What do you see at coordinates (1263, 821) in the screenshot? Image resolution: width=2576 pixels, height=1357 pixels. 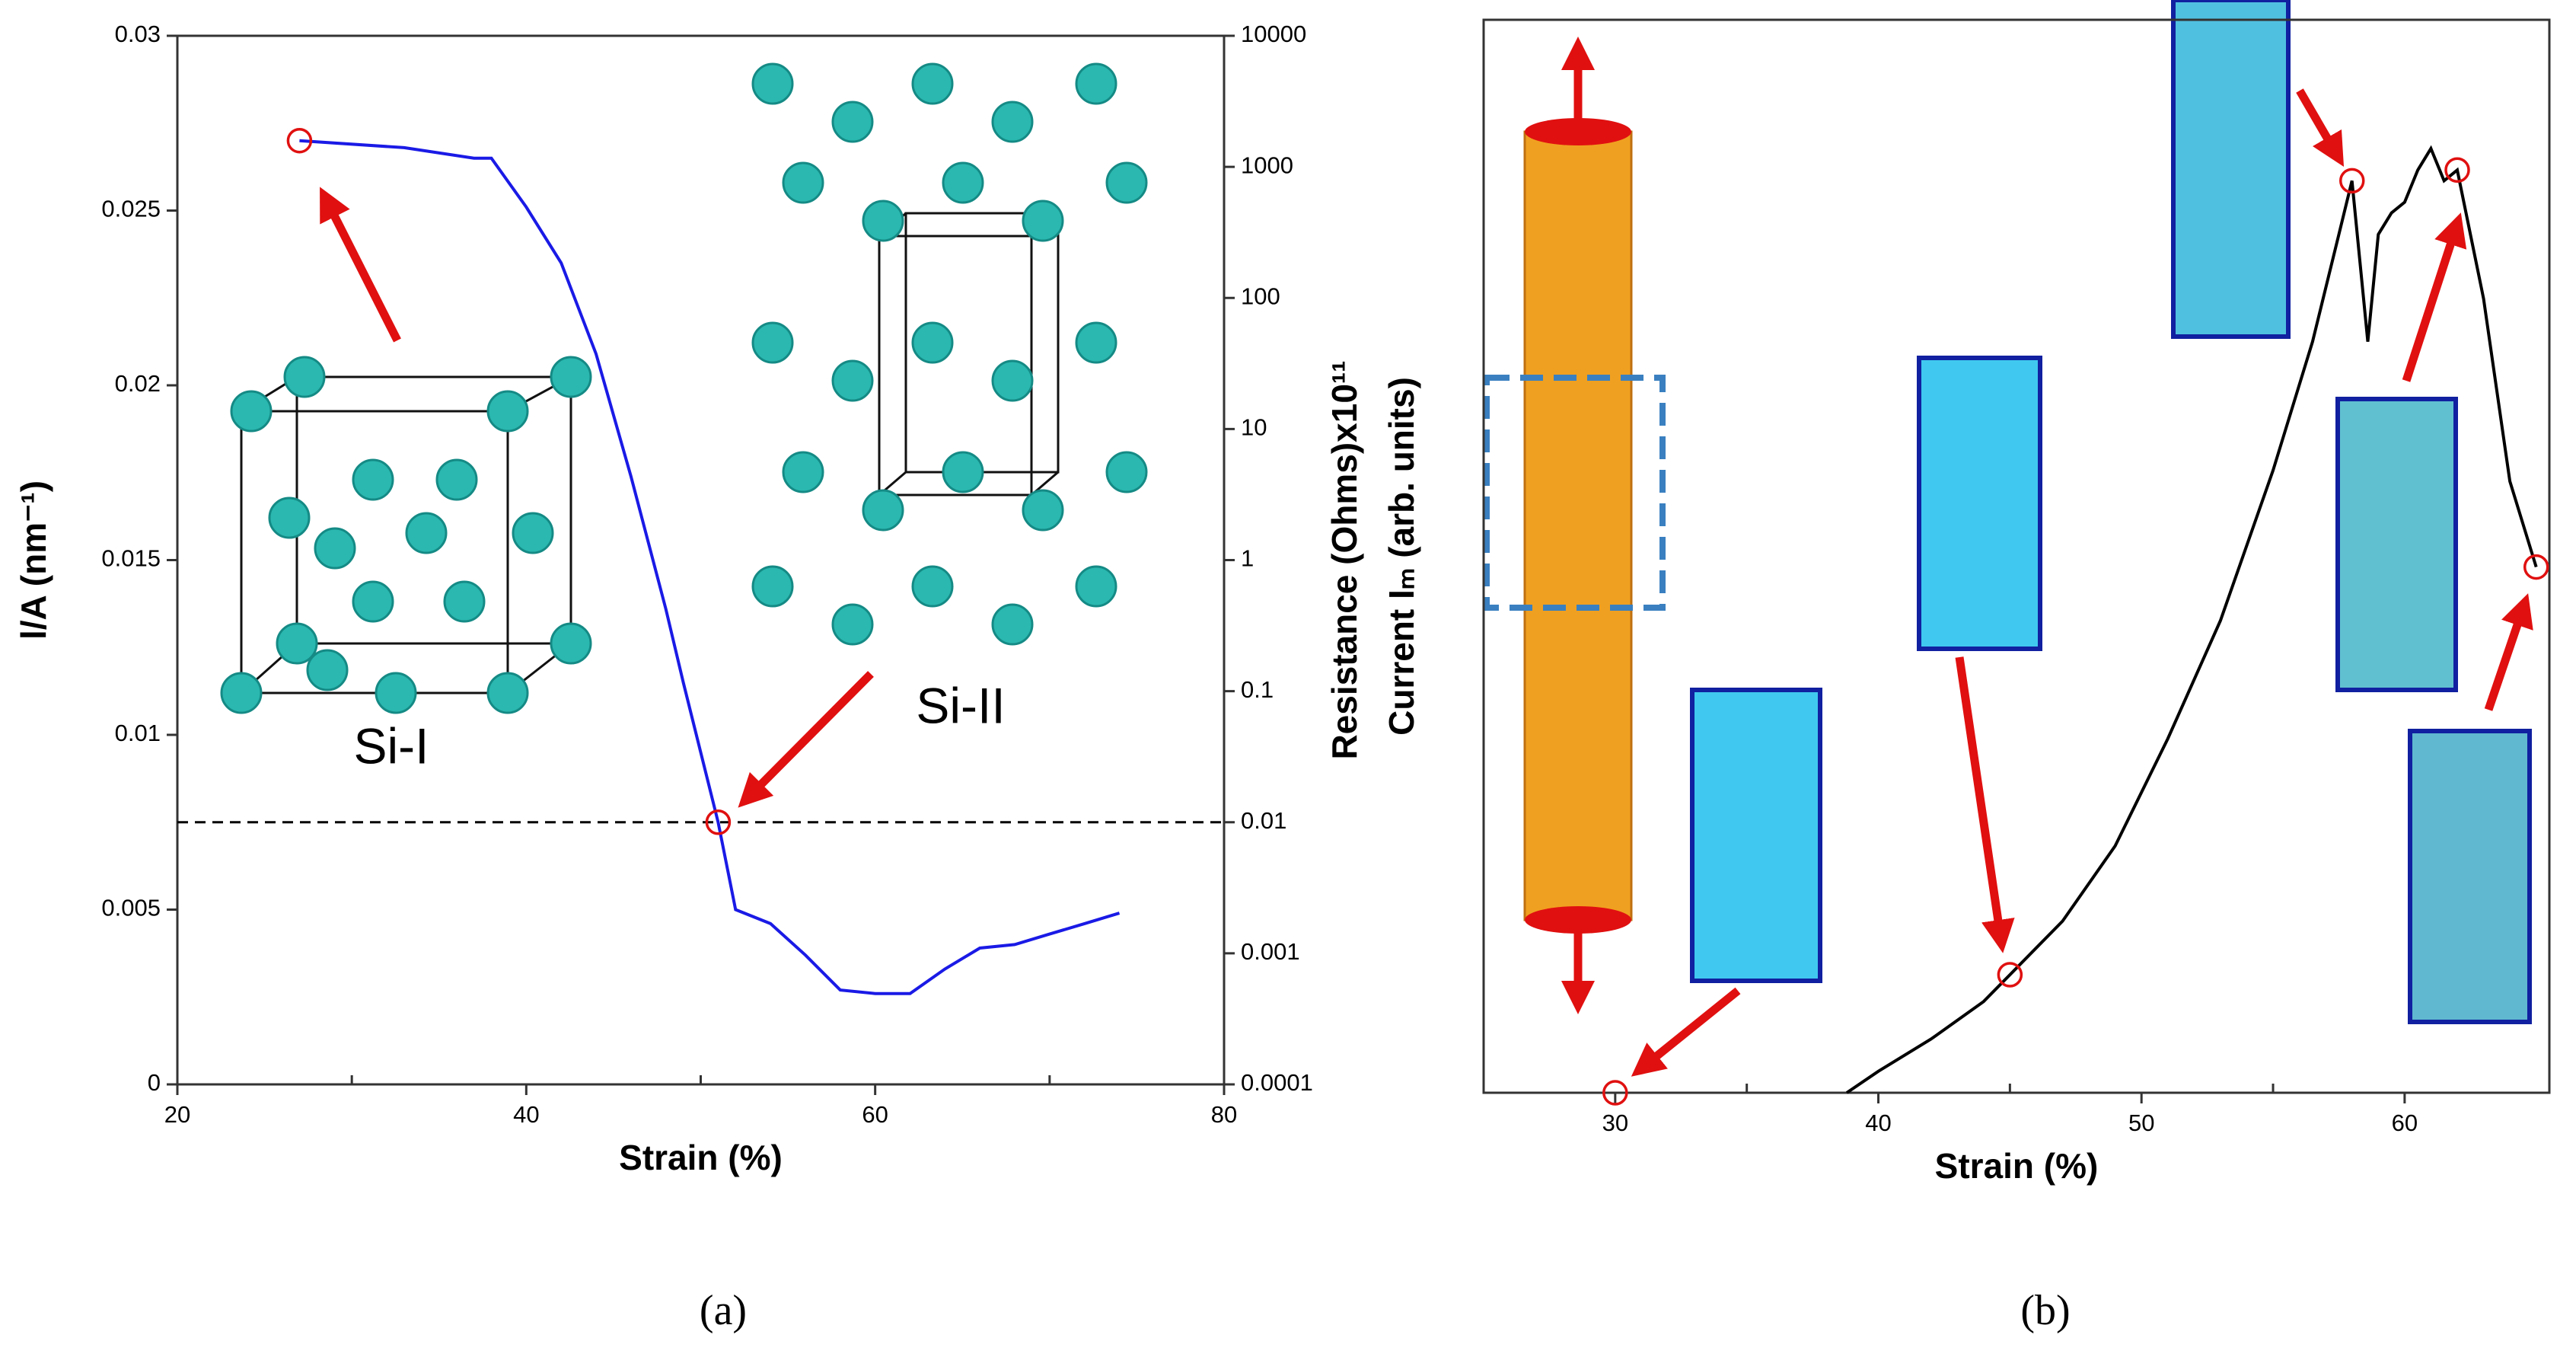 I see `y2-tick-label: 0.01` at bounding box center [1263, 821].